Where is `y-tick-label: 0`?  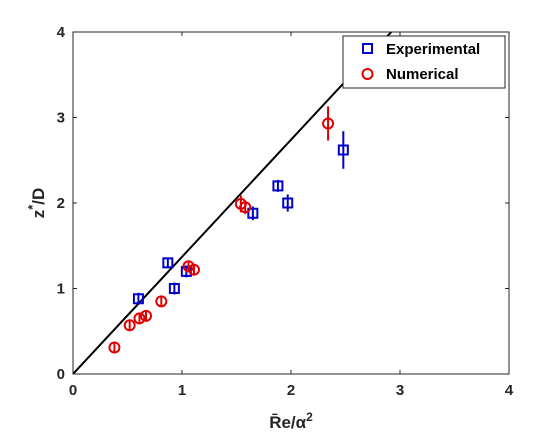
y-tick-label: 0 is located at coordinates (61, 374).